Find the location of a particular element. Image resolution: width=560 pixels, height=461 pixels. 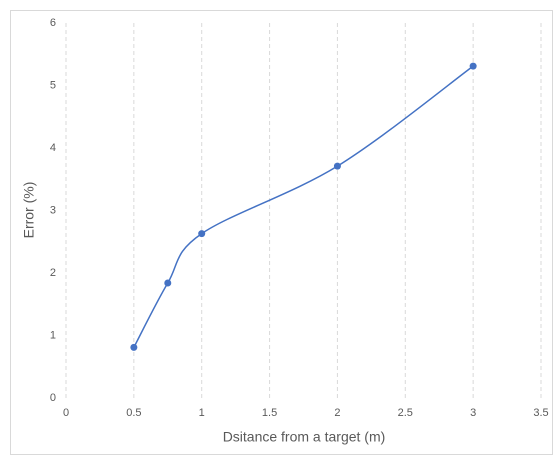

y-tick-label: 6 is located at coordinates (53, 23).